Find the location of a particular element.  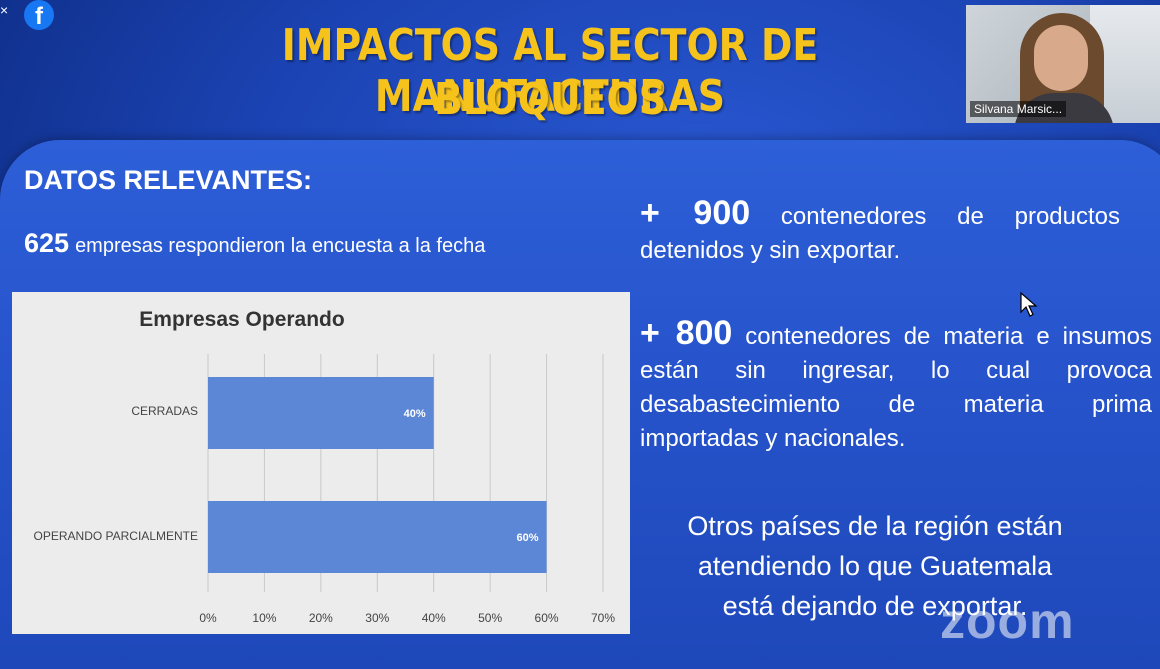

zoom-watermark: zoom is located at coordinates (1007, 621).